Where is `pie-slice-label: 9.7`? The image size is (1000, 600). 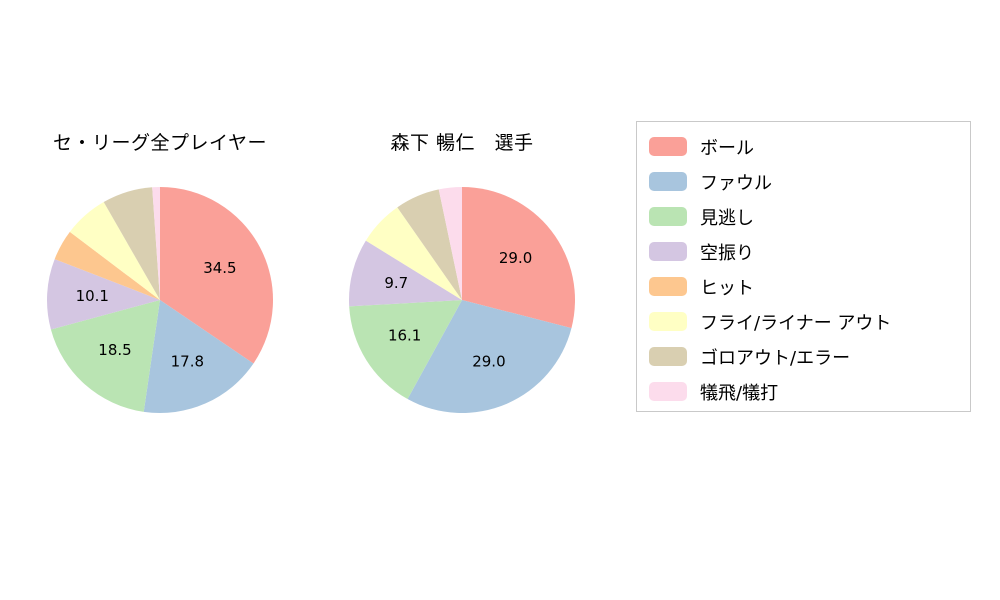
pie-slice-label: 9.7 is located at coordinates (396, 283).